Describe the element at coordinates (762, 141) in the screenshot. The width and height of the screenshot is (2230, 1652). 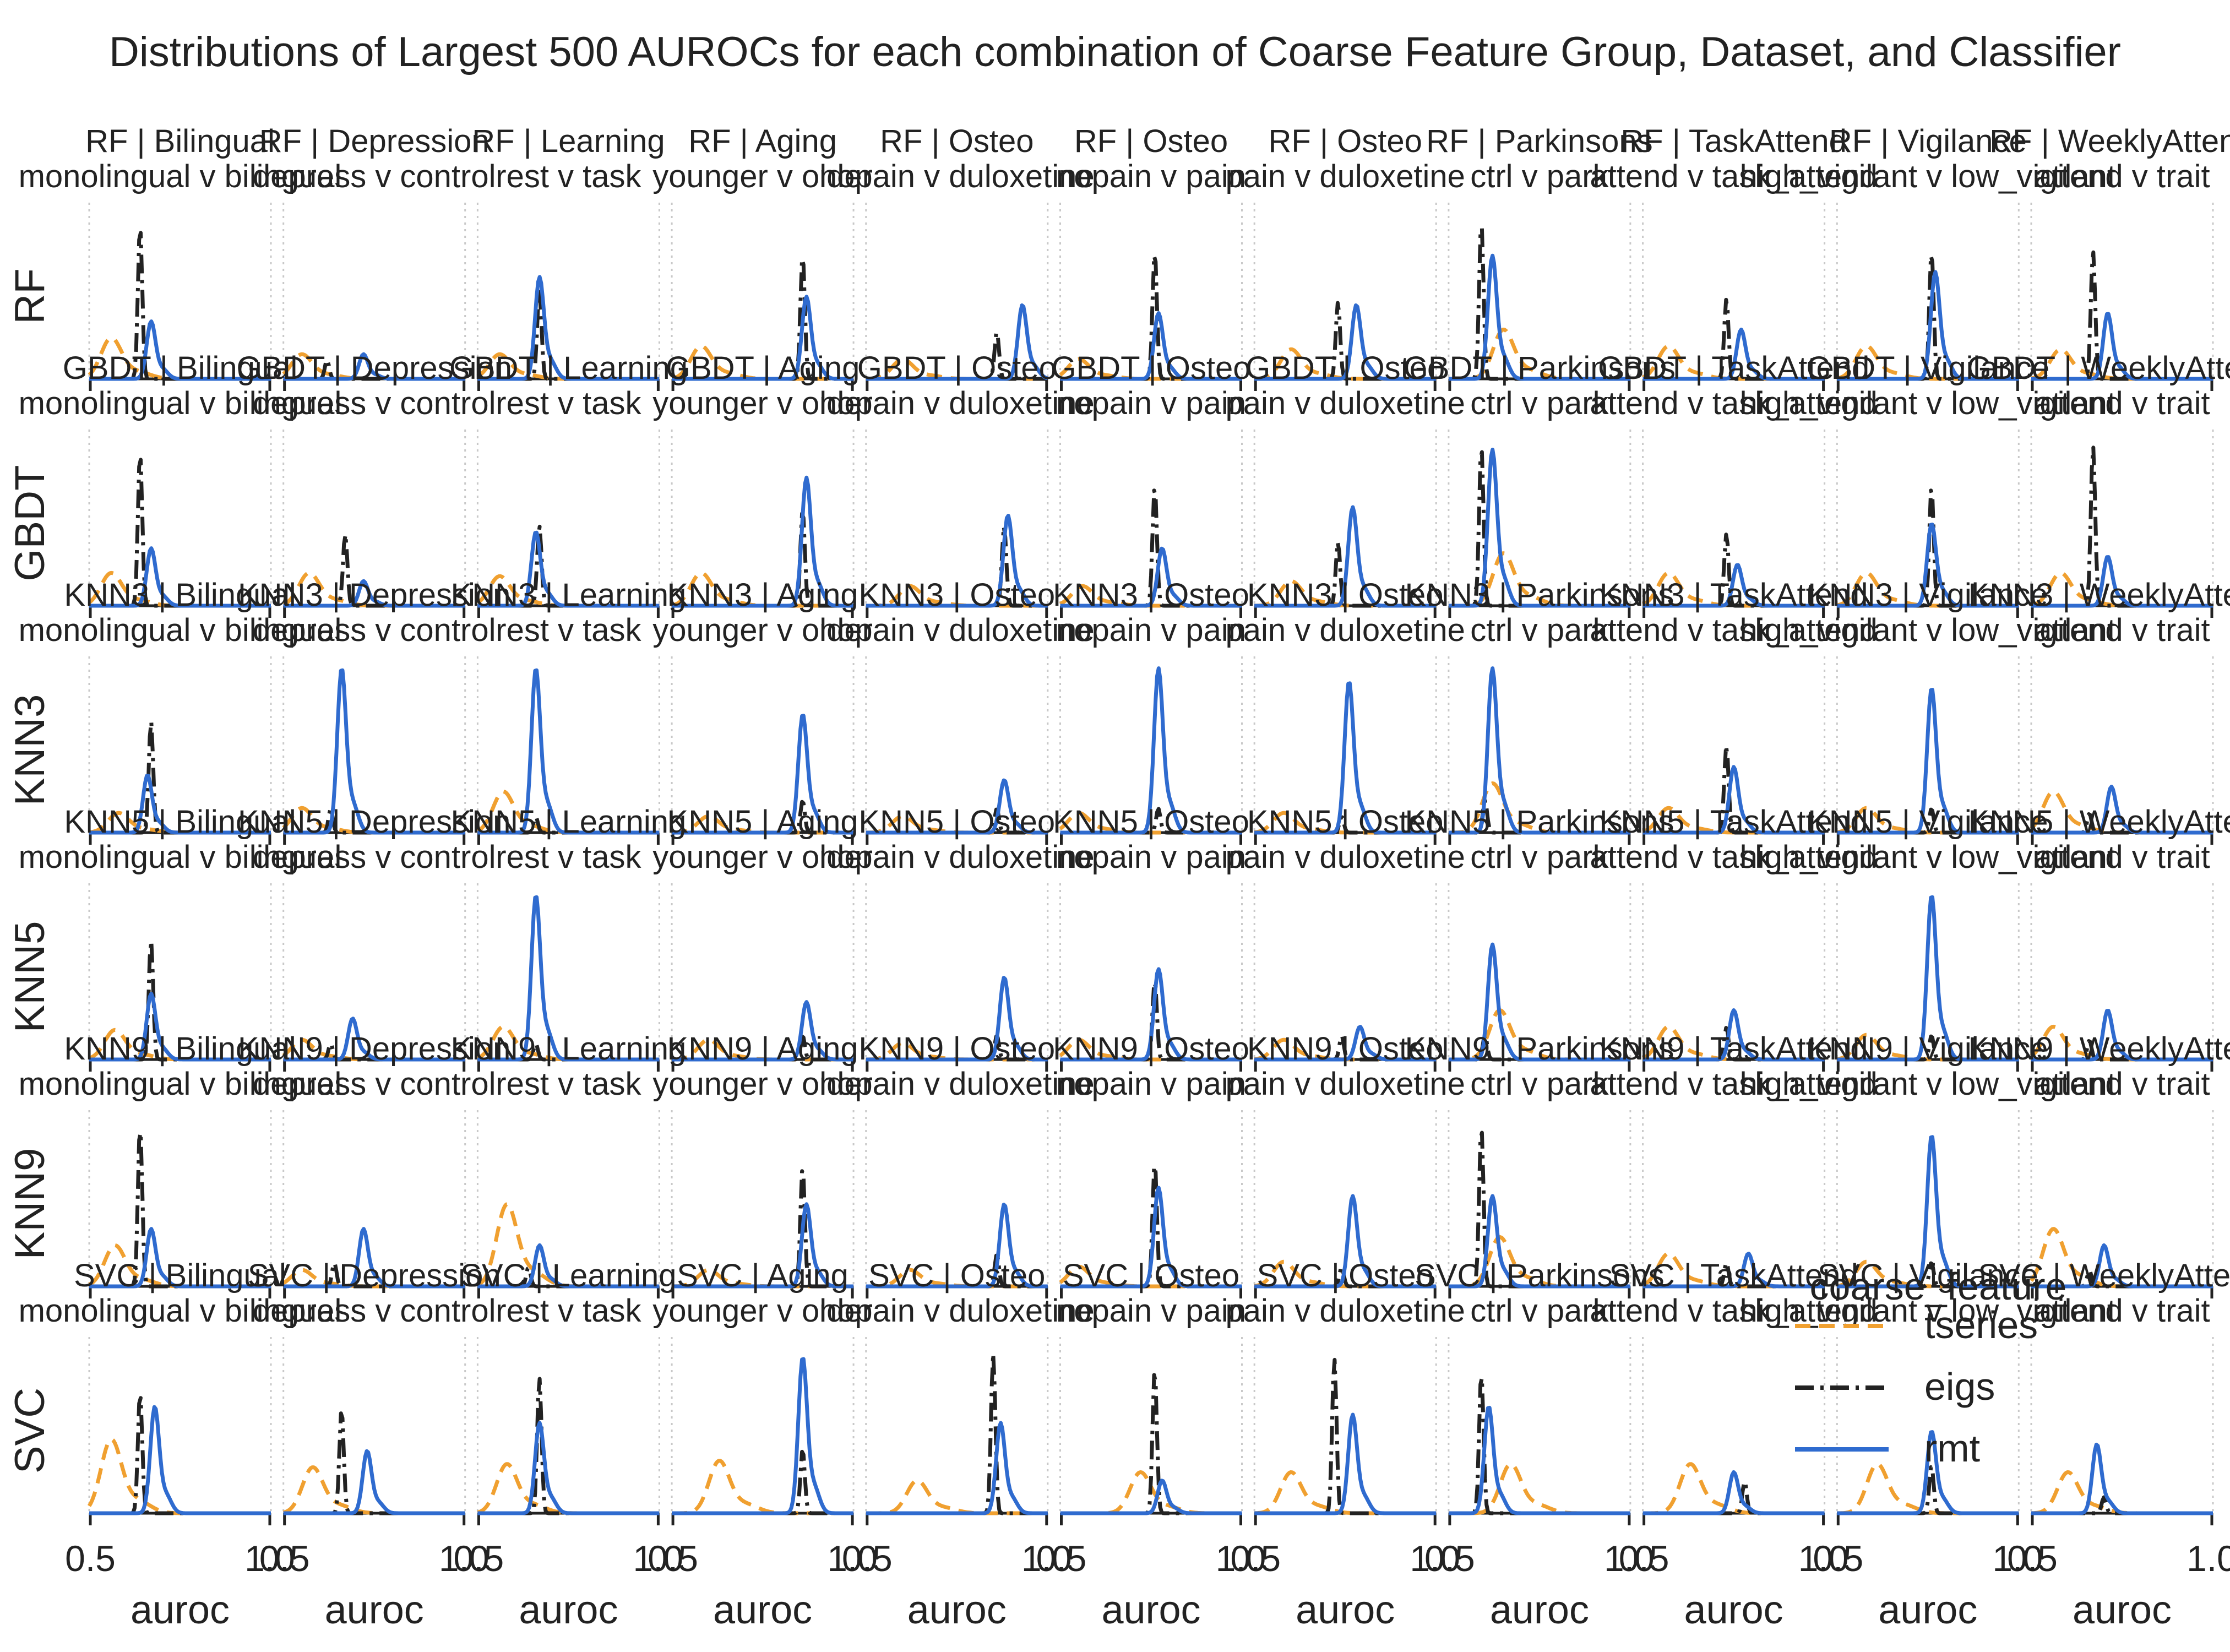
I see `facet-title: RF | Aging` at that location.